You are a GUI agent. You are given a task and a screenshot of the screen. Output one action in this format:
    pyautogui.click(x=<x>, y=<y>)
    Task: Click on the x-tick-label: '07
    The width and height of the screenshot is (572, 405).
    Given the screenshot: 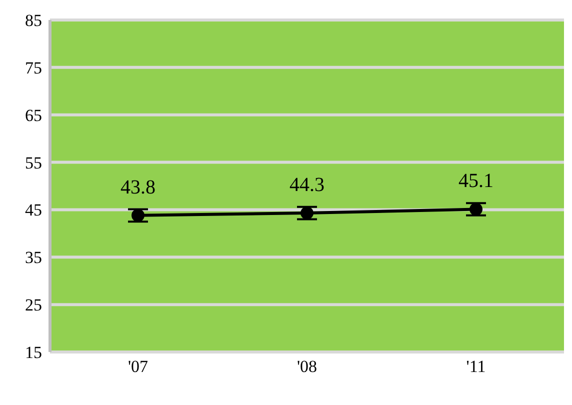 What is the action you would take?
    pyautogui.click(x=138, y=366)
    